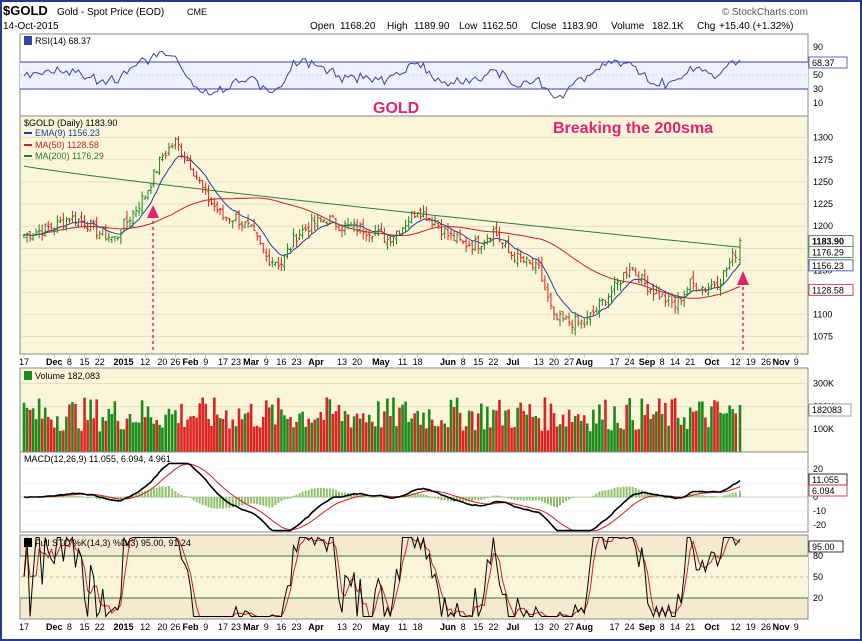  What do you see at coordinates (647, 362) in the screenshot?
I see `x-tick-label: Sep` at bounding box center [647, 362].